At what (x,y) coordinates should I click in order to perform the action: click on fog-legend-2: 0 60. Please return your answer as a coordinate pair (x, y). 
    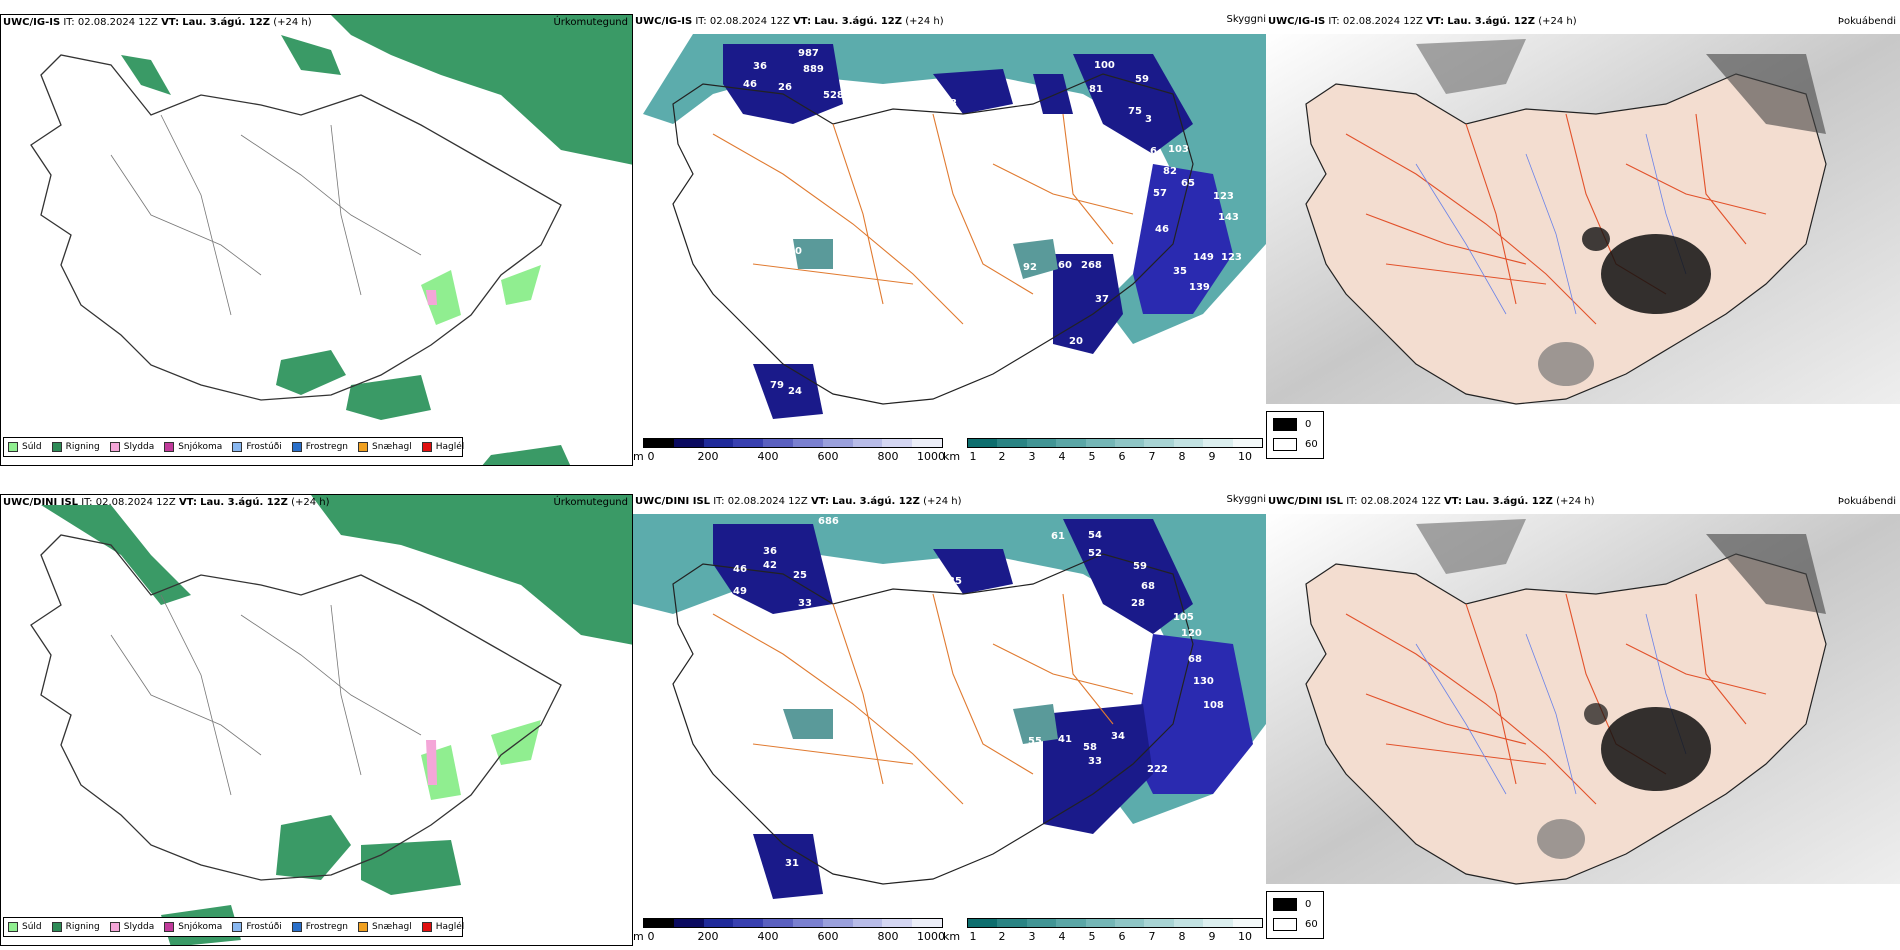
    Looking at the image, I should click on (1295, 915).